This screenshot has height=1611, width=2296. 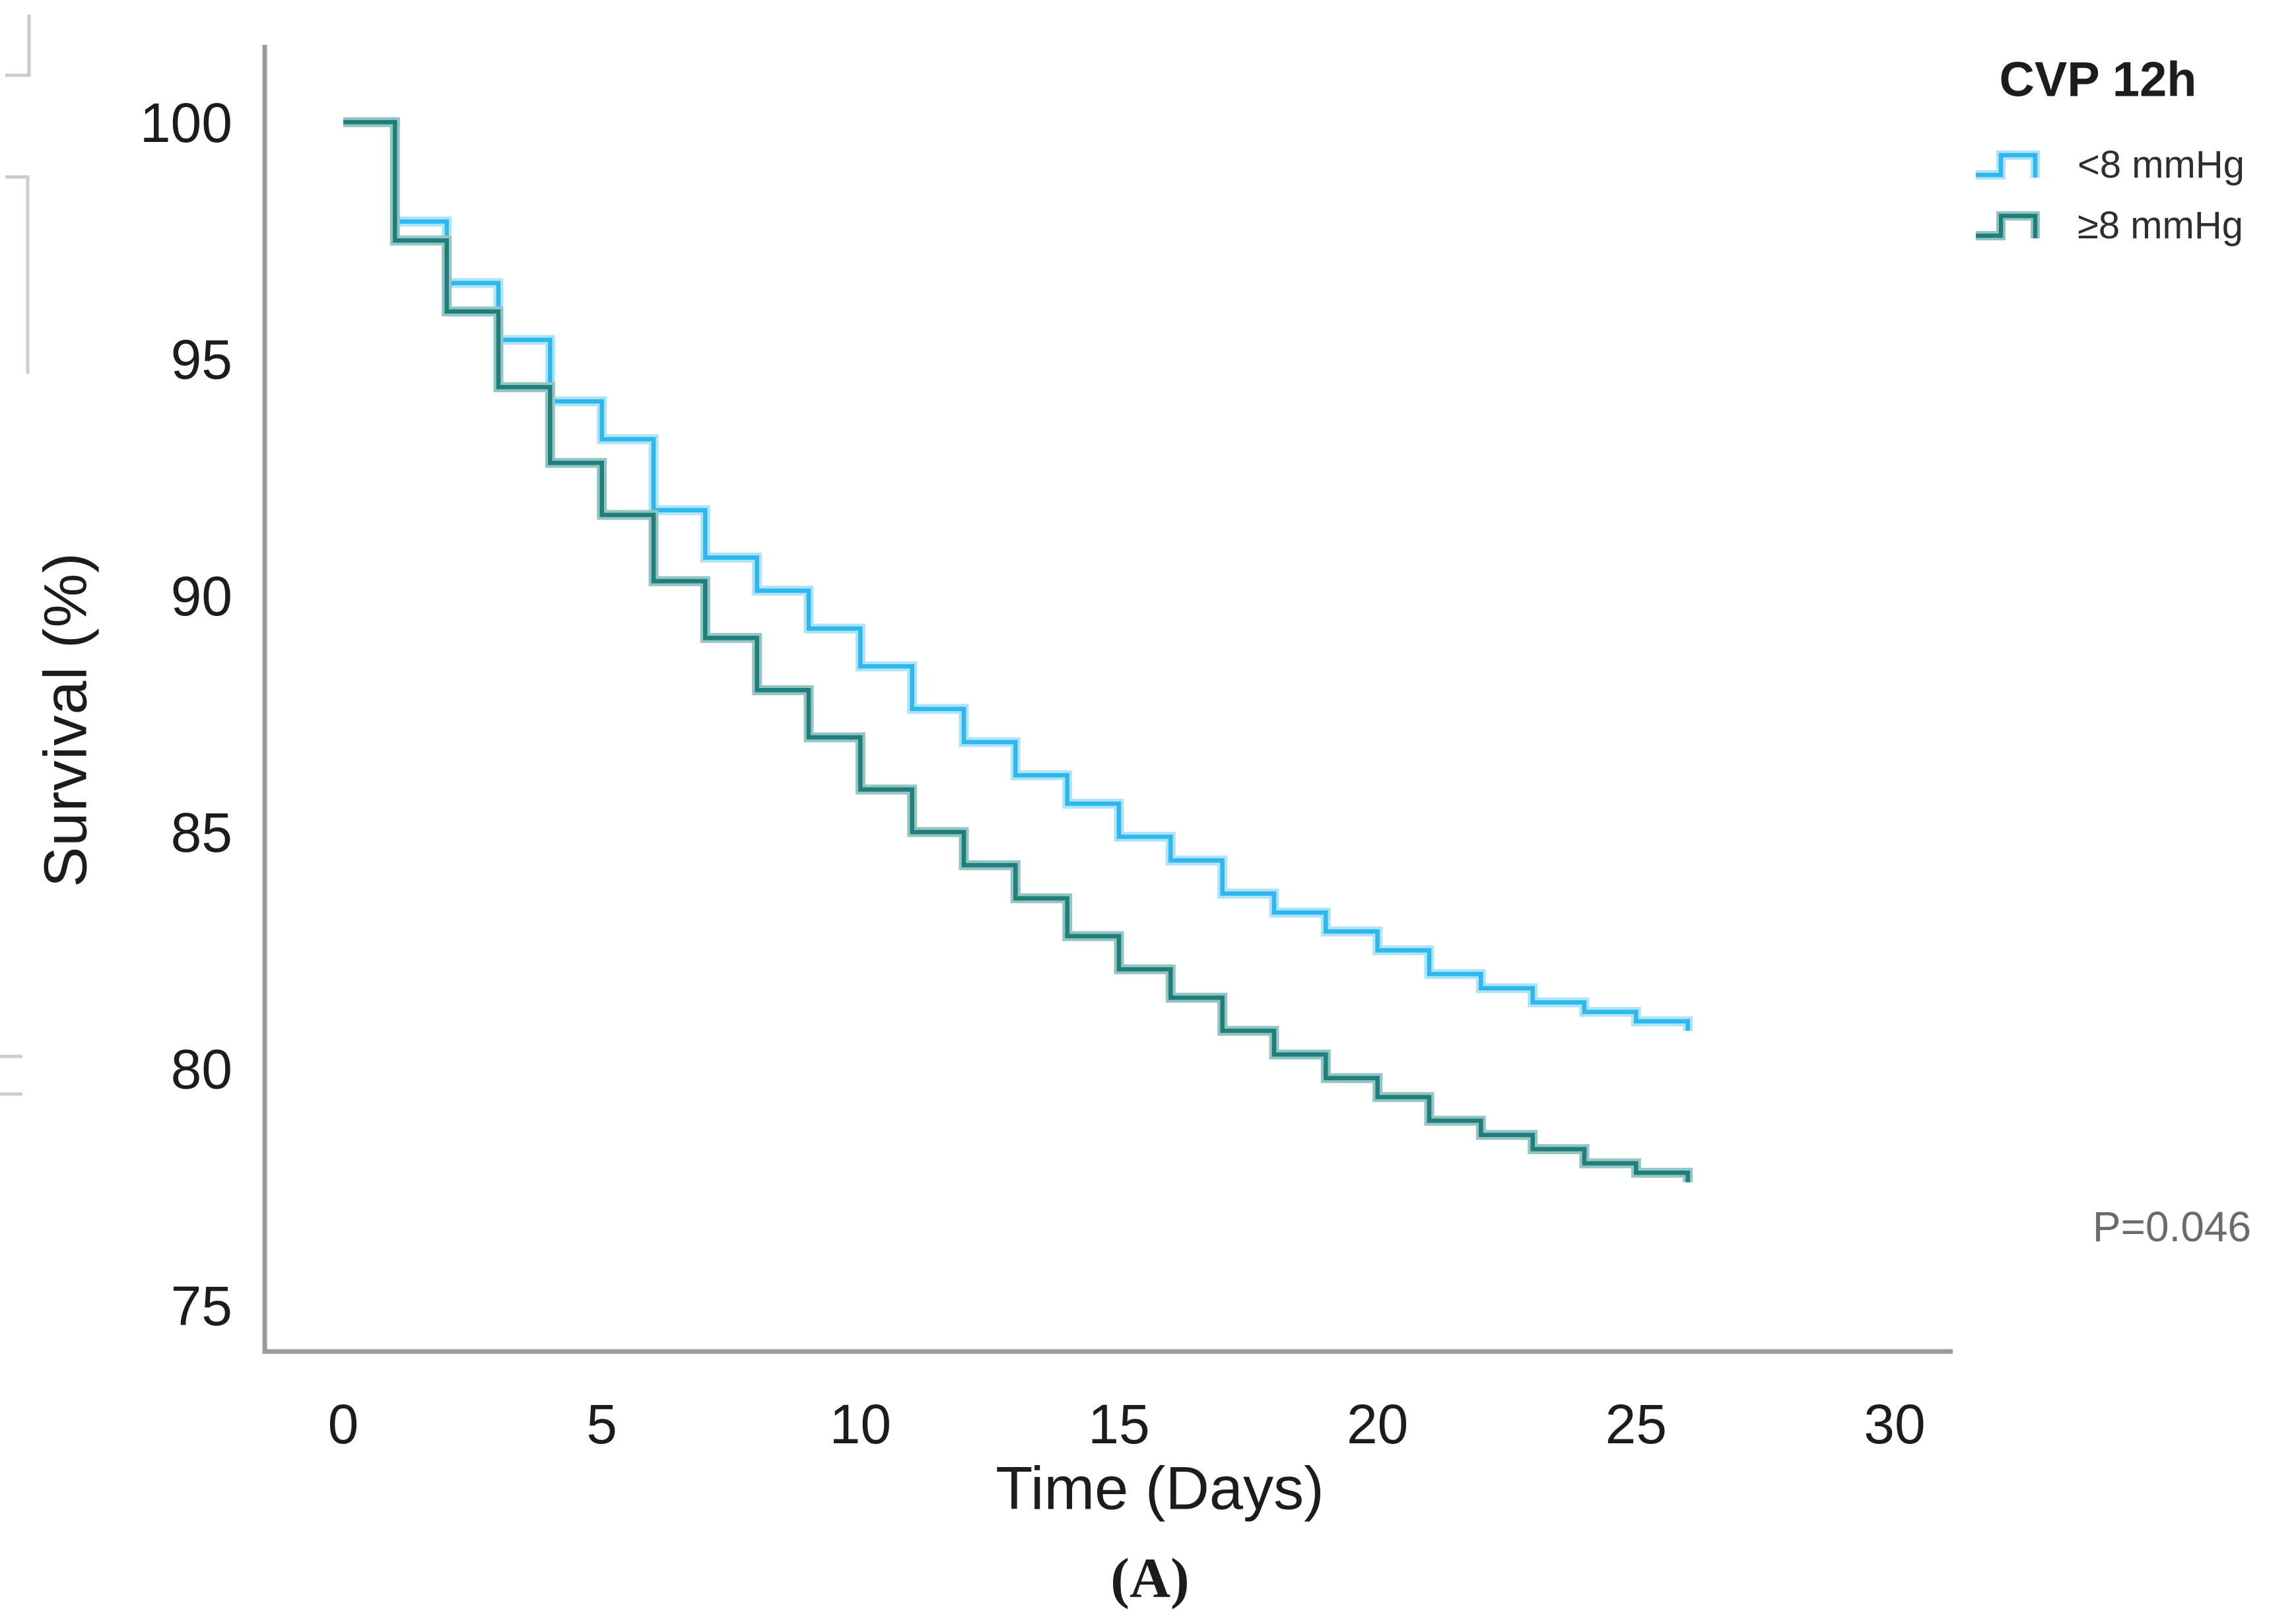 I want to click on legend-title: CVP 12h, so click(x=2098, y=79).